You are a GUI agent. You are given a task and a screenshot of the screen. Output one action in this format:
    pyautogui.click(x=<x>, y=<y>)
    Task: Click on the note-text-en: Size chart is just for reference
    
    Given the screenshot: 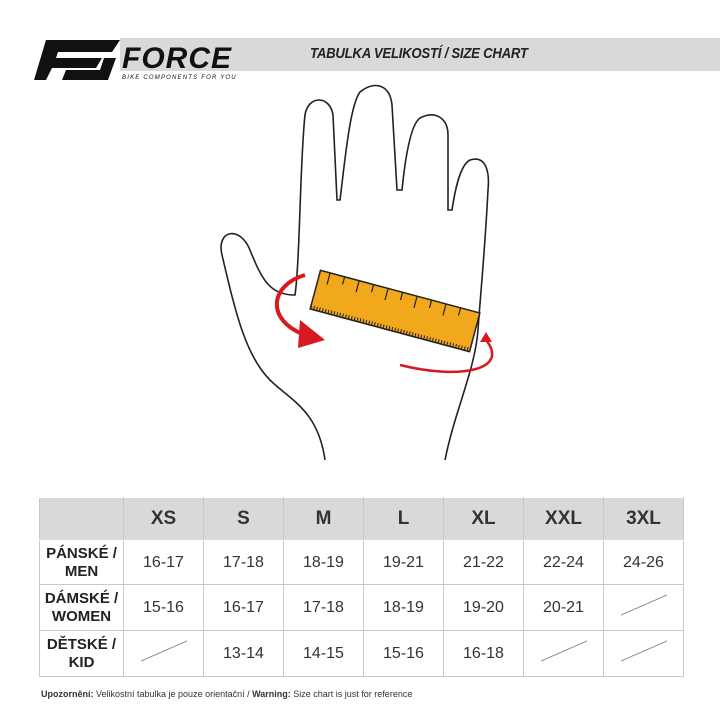 What is the action you would take?
    pyautogui.click(x=351, y=694)
    